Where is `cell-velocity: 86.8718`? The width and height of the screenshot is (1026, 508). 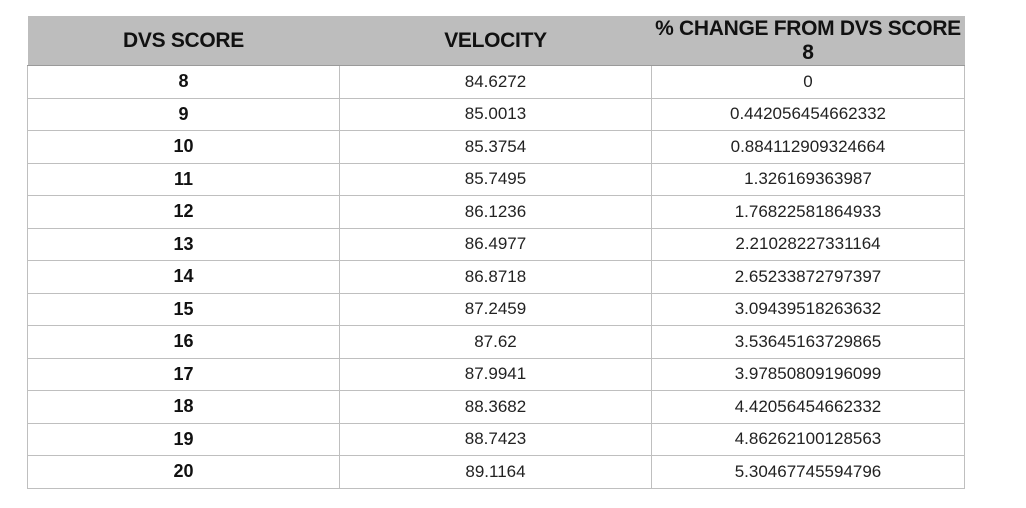 cell-velocity: 86.8718 is located at coordinates (495, 277).